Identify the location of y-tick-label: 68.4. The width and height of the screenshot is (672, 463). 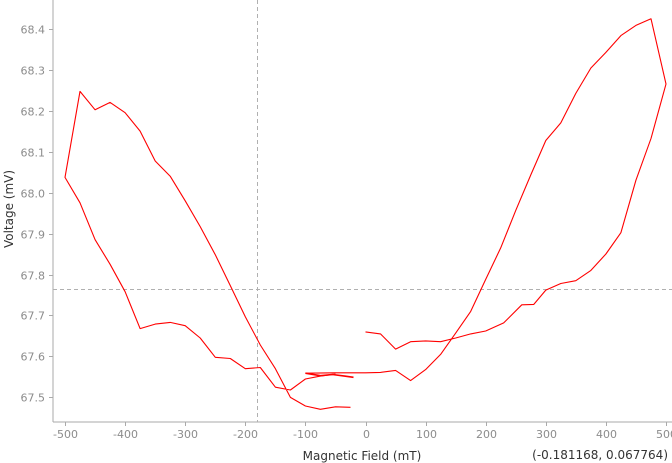
(33, 30).